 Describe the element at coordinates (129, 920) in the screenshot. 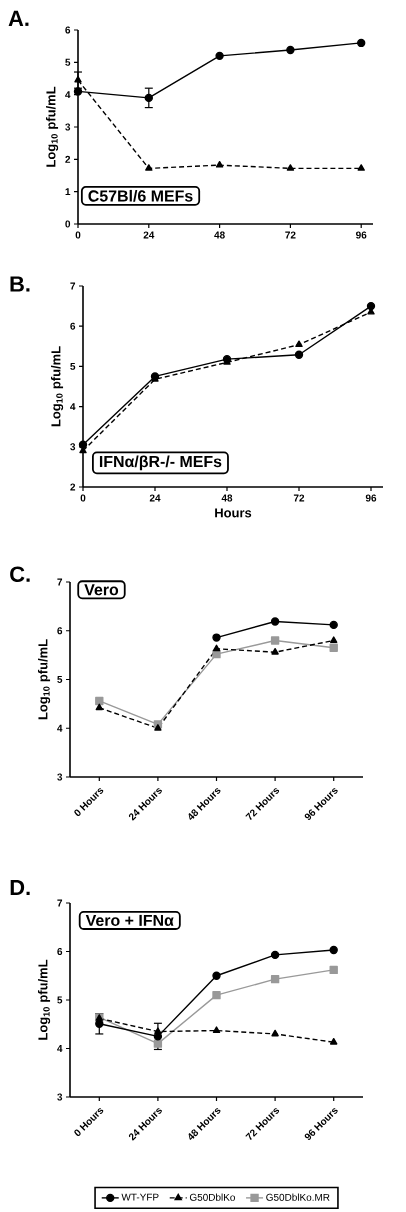

I see `annotation: Vero + IFNα` at that location.